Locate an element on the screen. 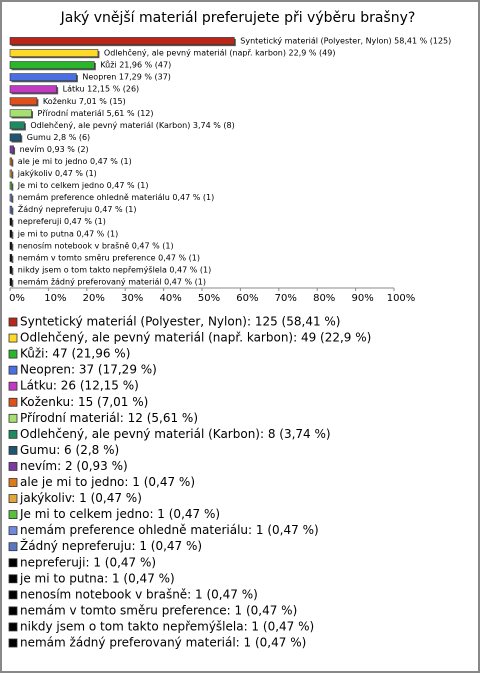 This screenshot has width=480, height=673. bar-label: ale je mi to jedno 0,47 % (1) is located at coordinates (75, 161).